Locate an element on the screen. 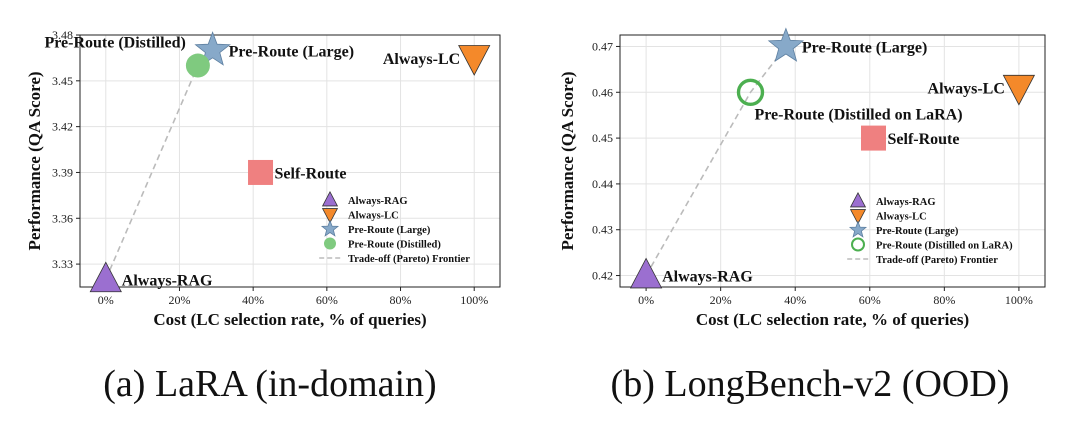 The image size is (1080, 435). y-tick-label: 0.44 is located at coordinates (602, 184).